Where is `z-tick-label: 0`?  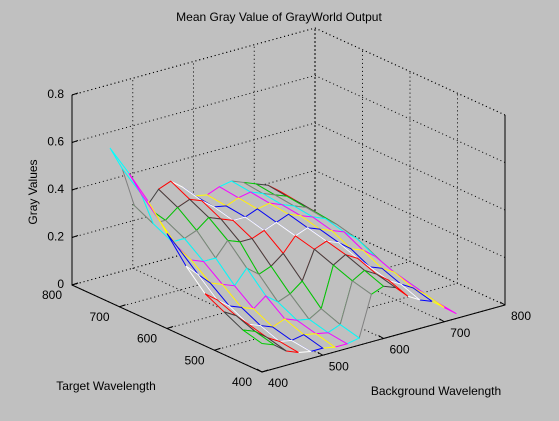
z-tick-label: 0 is located at coordinates (60, 284).